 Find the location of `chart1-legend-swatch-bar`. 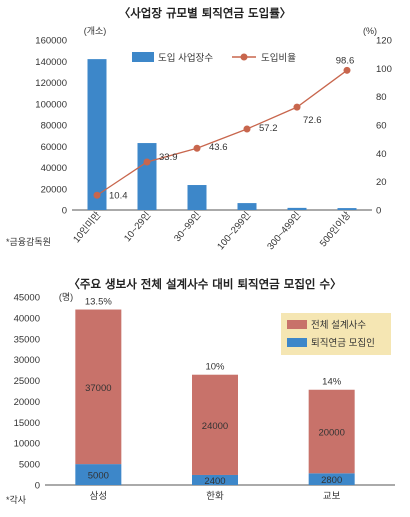

chart1-legend-swatch-bar is located at coordinates (143, 57).